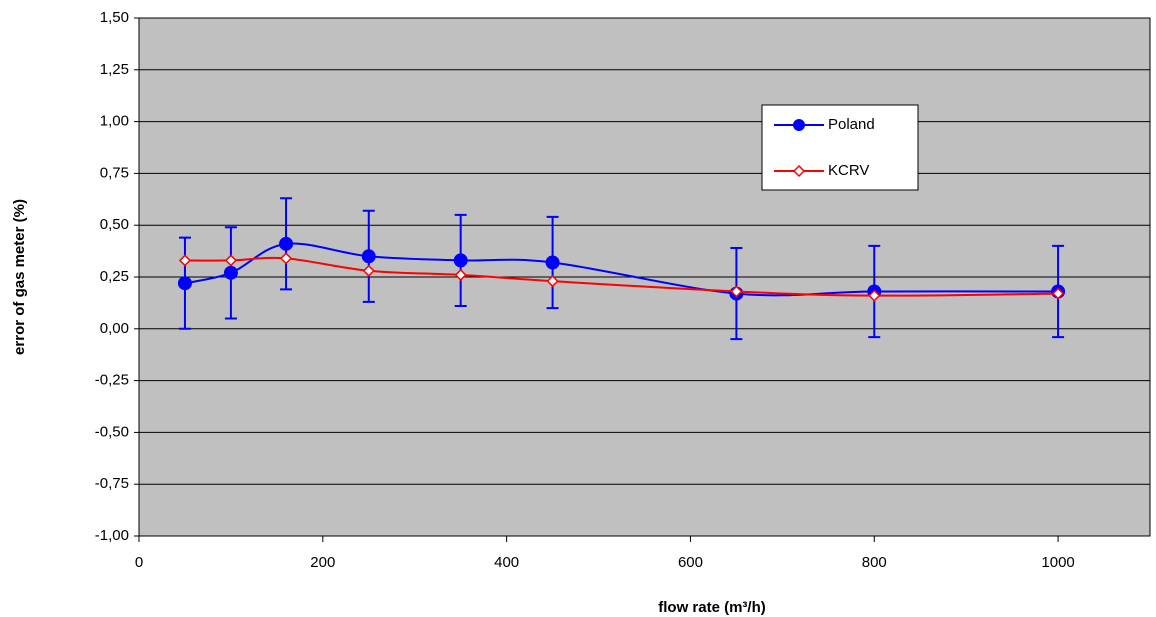 The height and width of the screenshot is (617, 1156). I want to click on y-tick-label: 1,00, so click(114, 121).